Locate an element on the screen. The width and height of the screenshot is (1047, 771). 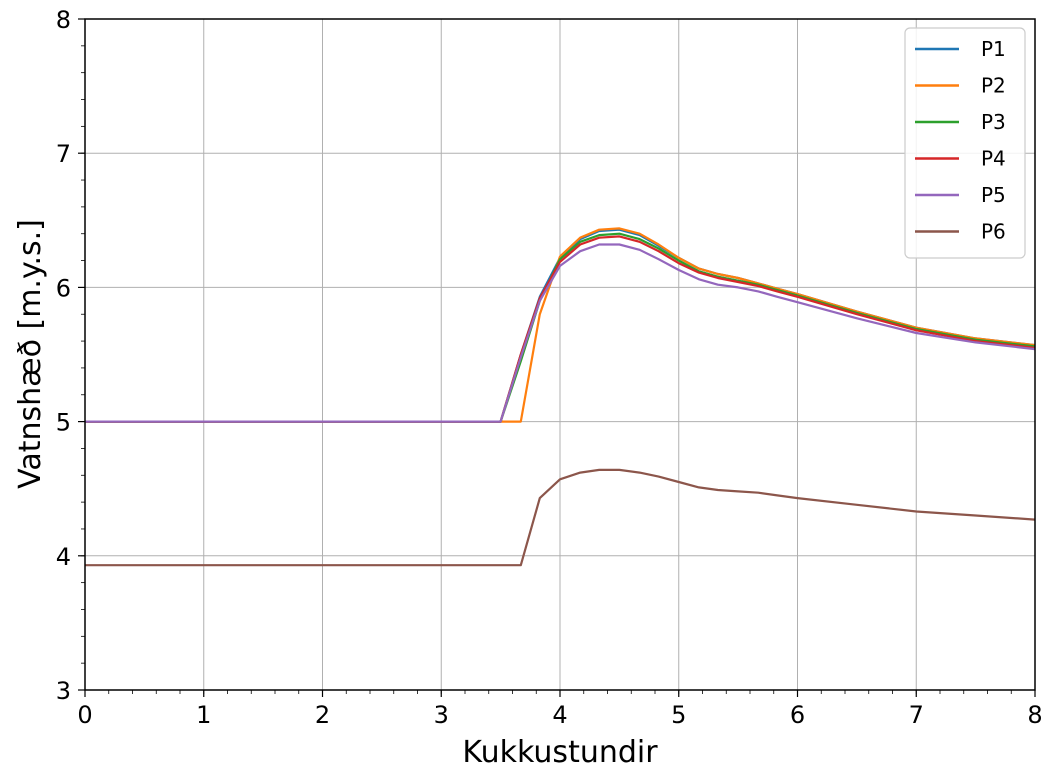
y-tick-label: 4 is located at coordinates (63, 557).